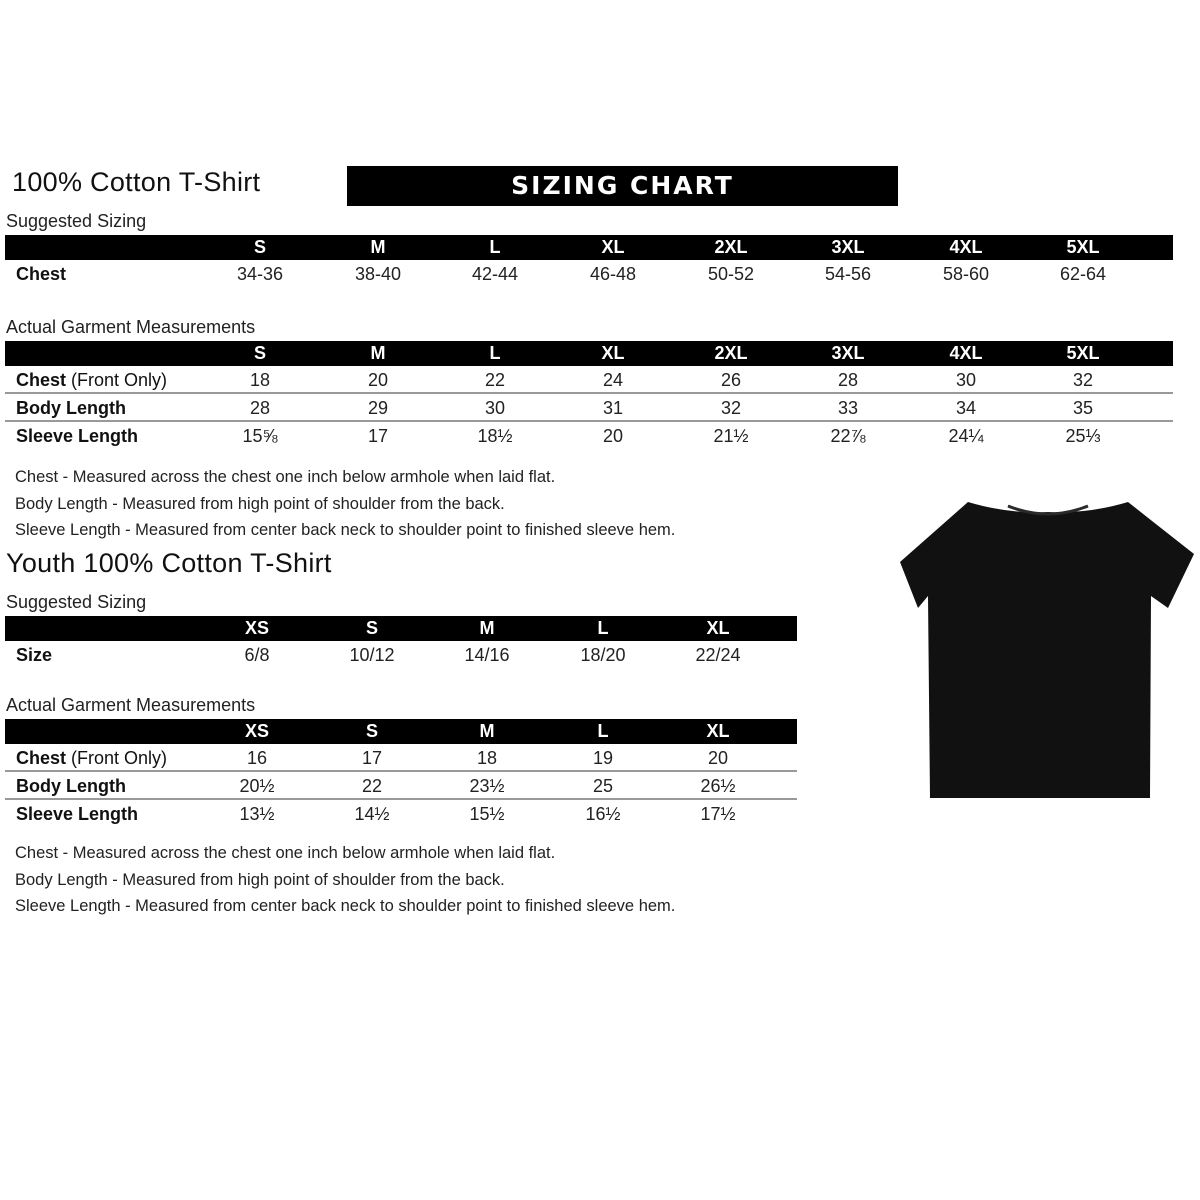 The height and width of the screenshot is (1200, 1200). What do you see at coordinates (257, 758) in the screenshot?
I see `cell-value: 16` at bounding box center [257, 758].